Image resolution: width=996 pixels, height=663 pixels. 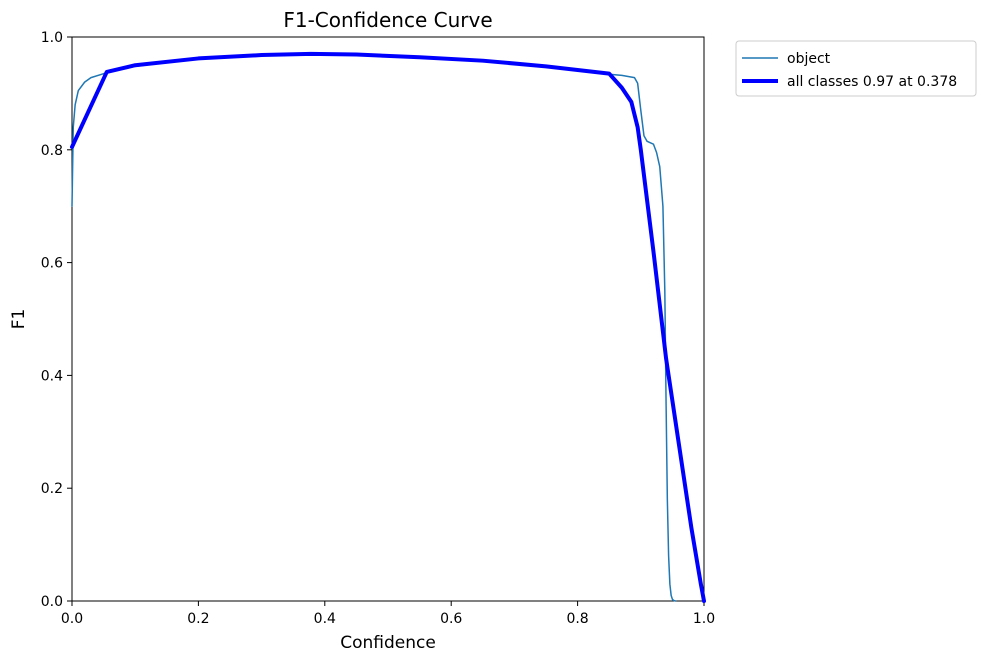 What do you see at coordinates (52, 38) in the screenshot?
I see `y-tick-label: 1.0` at bounding box center [52, 38].